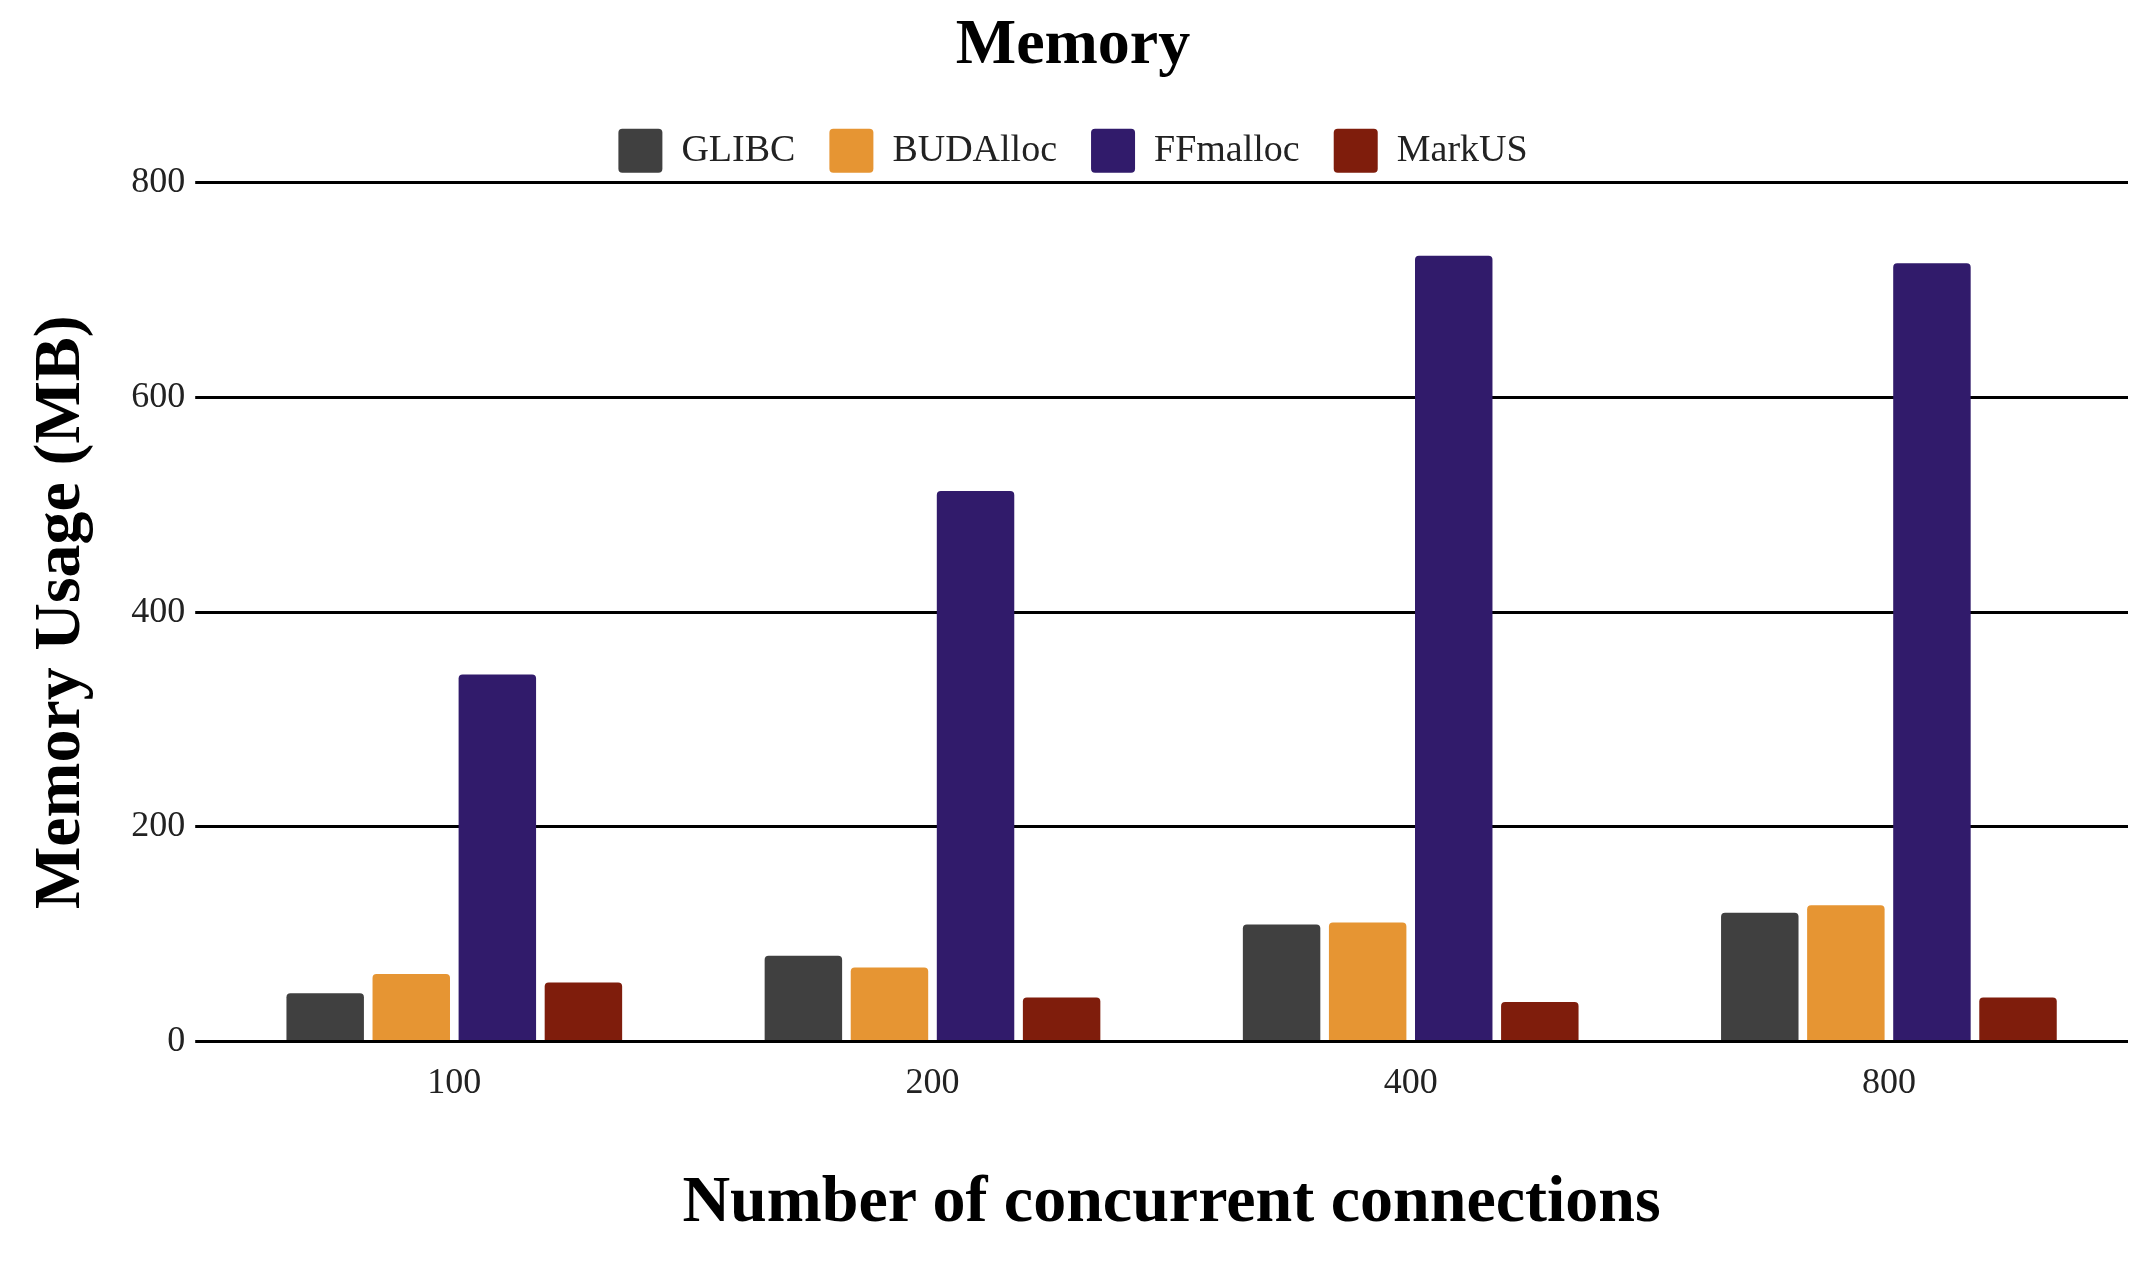 Image resolution: width=2150 pixels, height=1271 pixels. I want to click on y-tick-label: 600, so click(158, 394).